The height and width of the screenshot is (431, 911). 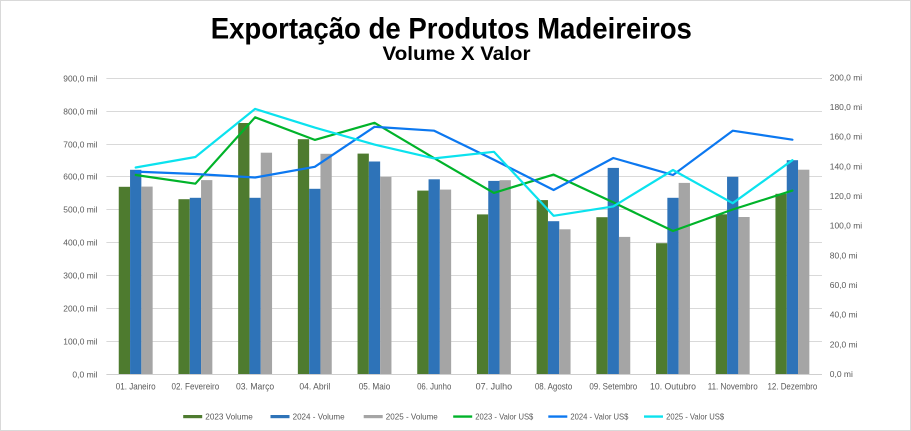 What do you see at coordinates (80, 275) in the screenshot?
I see `svg-text: 300,0 mil` at bounding box center [80, 275].